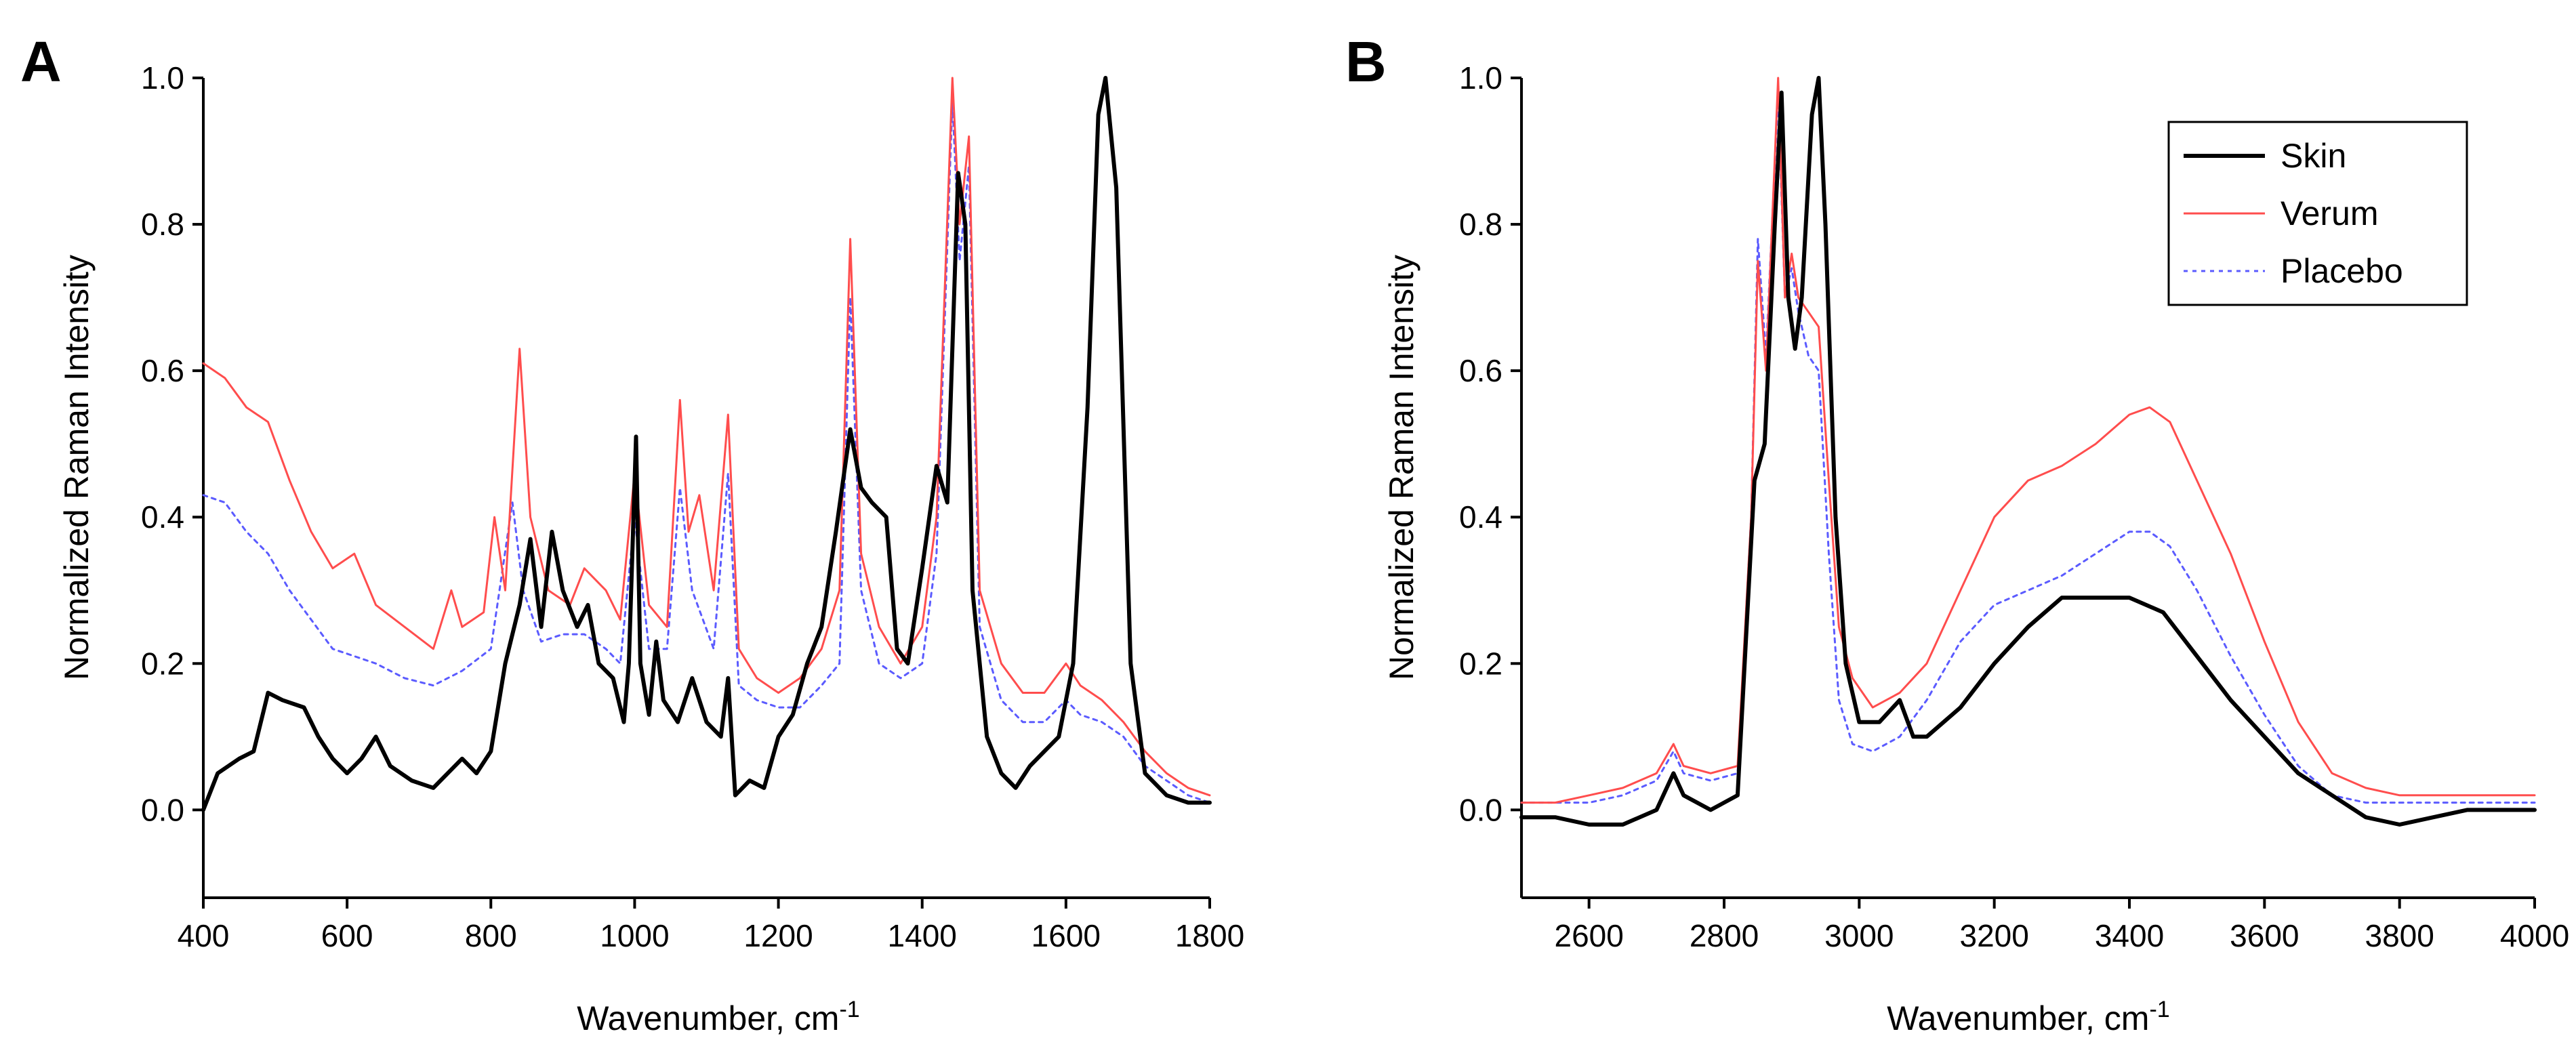  Describe the element at coordinates (2159, 1010) in the screenshot. I see `panel-b-x-axis-title-sup: -1` at that location.